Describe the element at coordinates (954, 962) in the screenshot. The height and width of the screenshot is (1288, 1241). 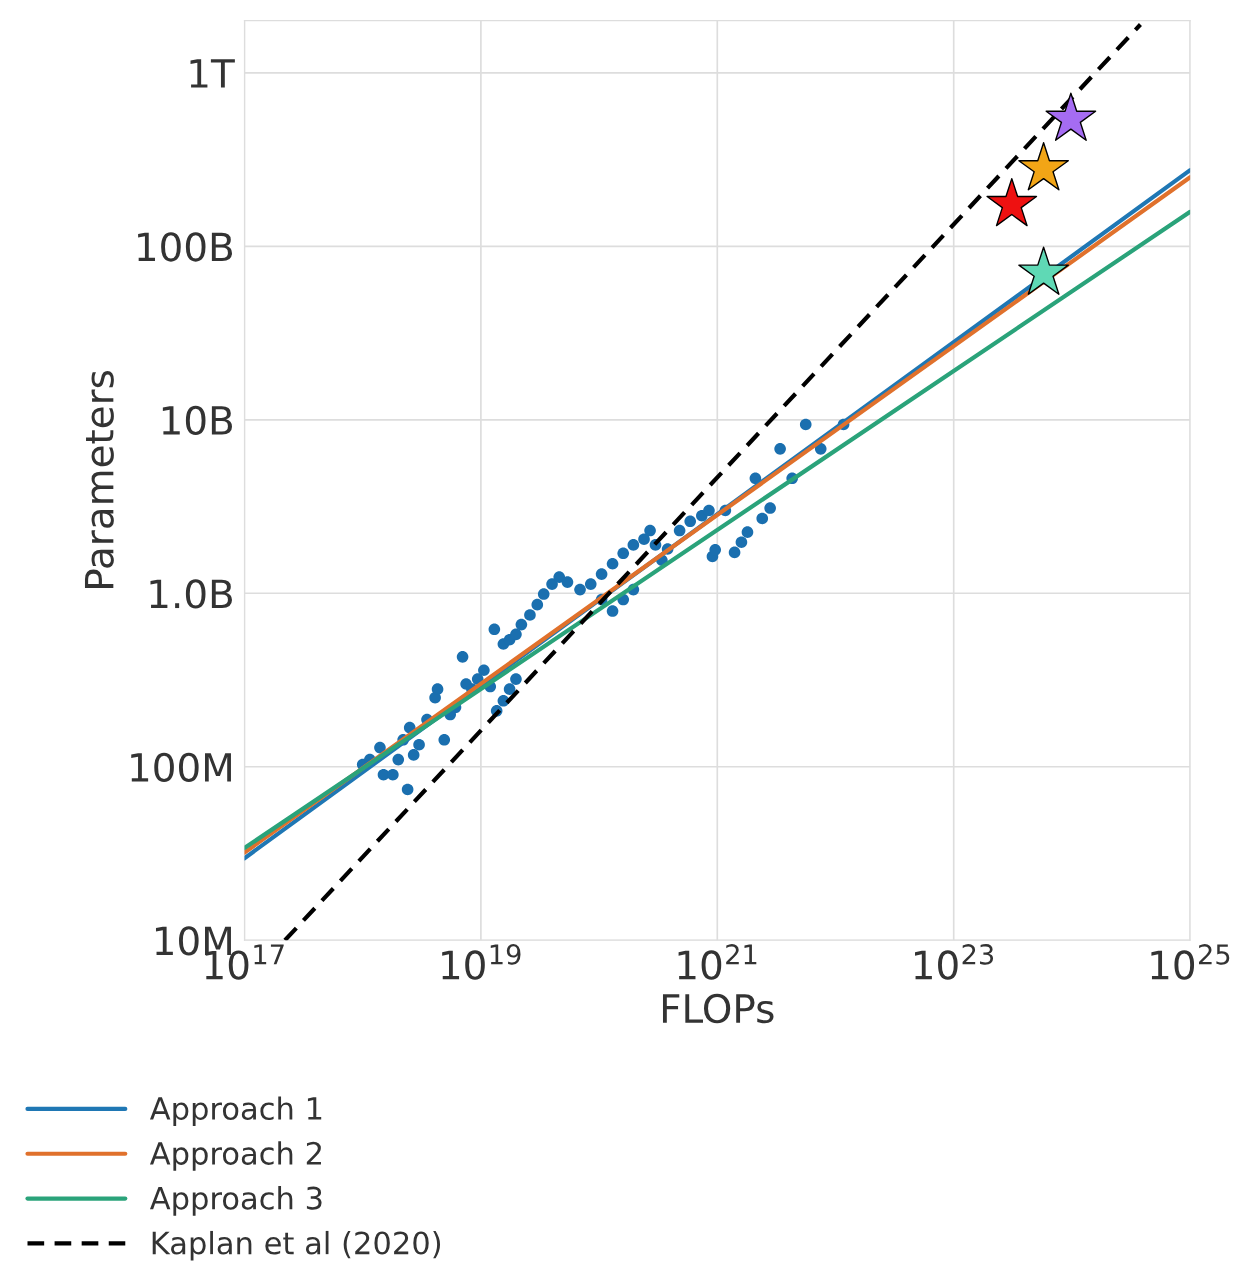
I see `x-tick-label: 10$^{23}$` at that location.